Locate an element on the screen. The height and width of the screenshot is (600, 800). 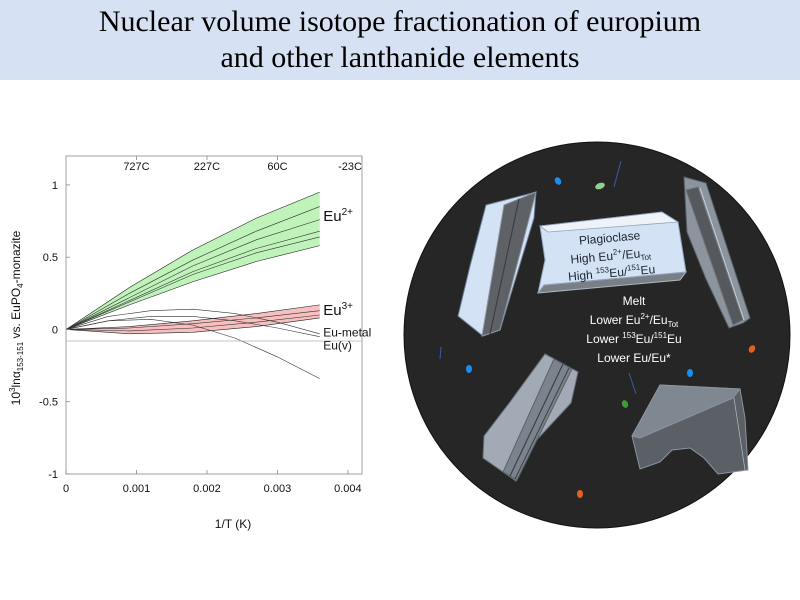
x-tick-label: 0.004 is located at coordinates (348, 489).